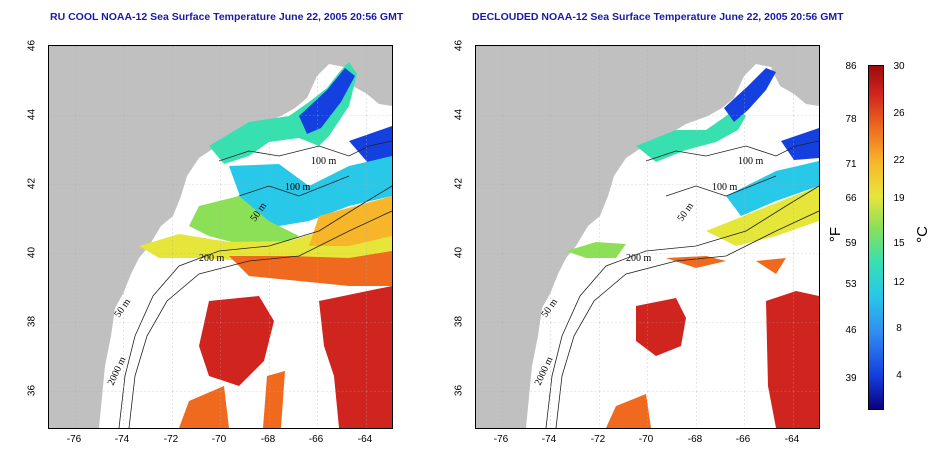 This screenshot has height=475, width=950. Describe the element at coordinates (851, 284) in the screenshot. I see `colorbar-f-label: 53` at that location.